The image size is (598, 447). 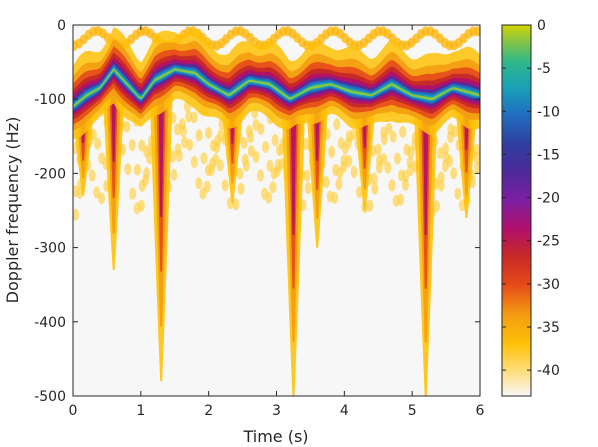 What do you see at coordinates (548, 155) in the screenshot?
I see `colorbar-tick-label: -15` at bounding box center [548, 155].